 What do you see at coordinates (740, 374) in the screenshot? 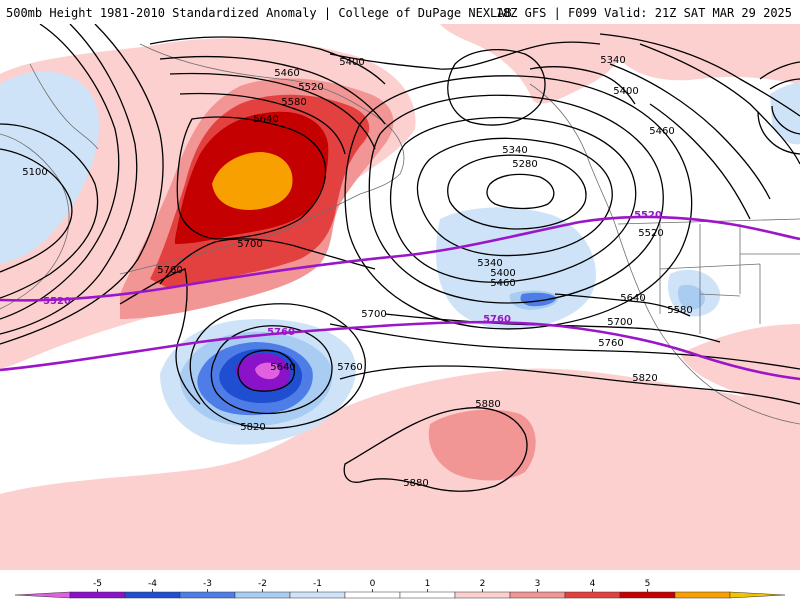
I see `anomaly-positive-1-east` at bounding box center [740, 374].